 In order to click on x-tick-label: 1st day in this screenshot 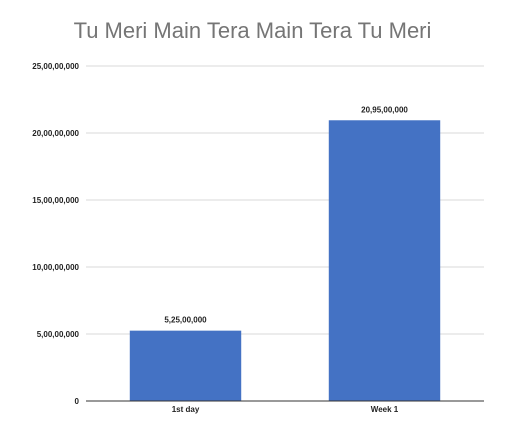, I will do `click(186, 409)`.